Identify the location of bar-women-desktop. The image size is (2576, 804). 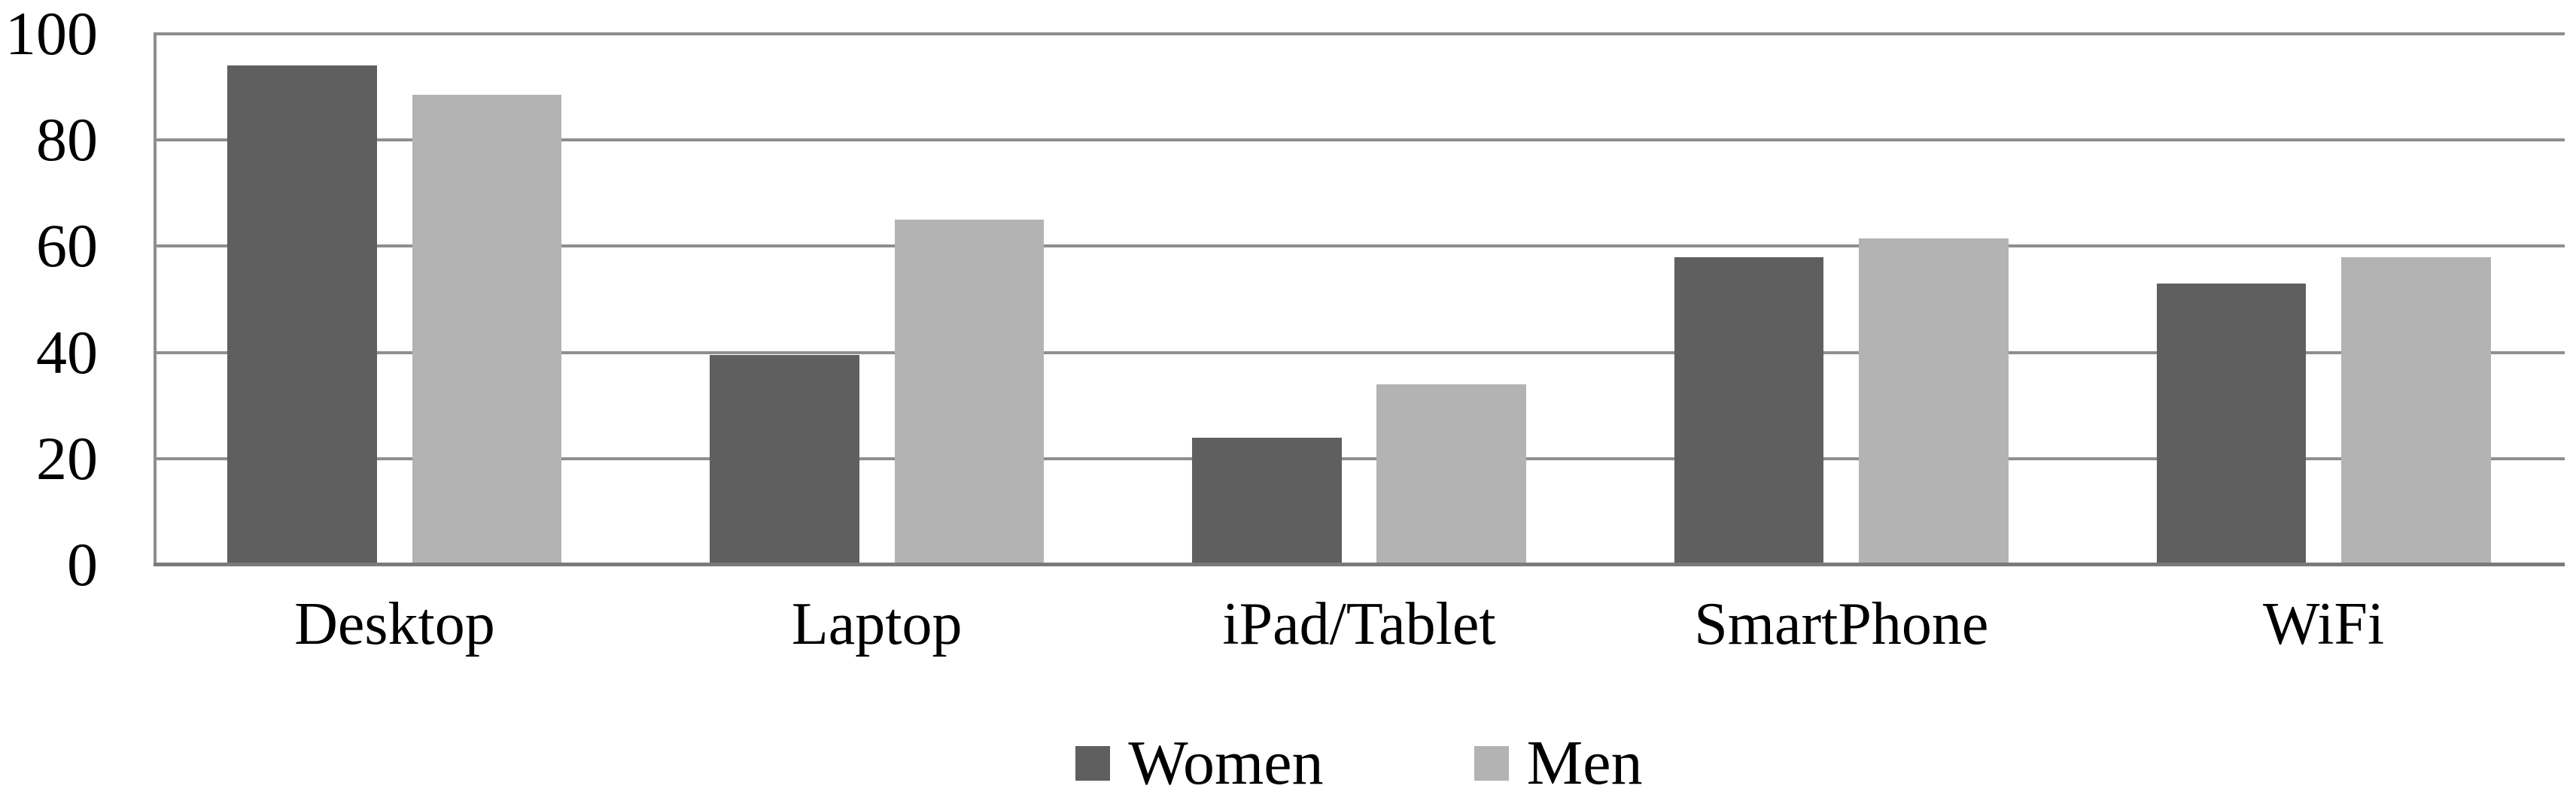
(302, 315).